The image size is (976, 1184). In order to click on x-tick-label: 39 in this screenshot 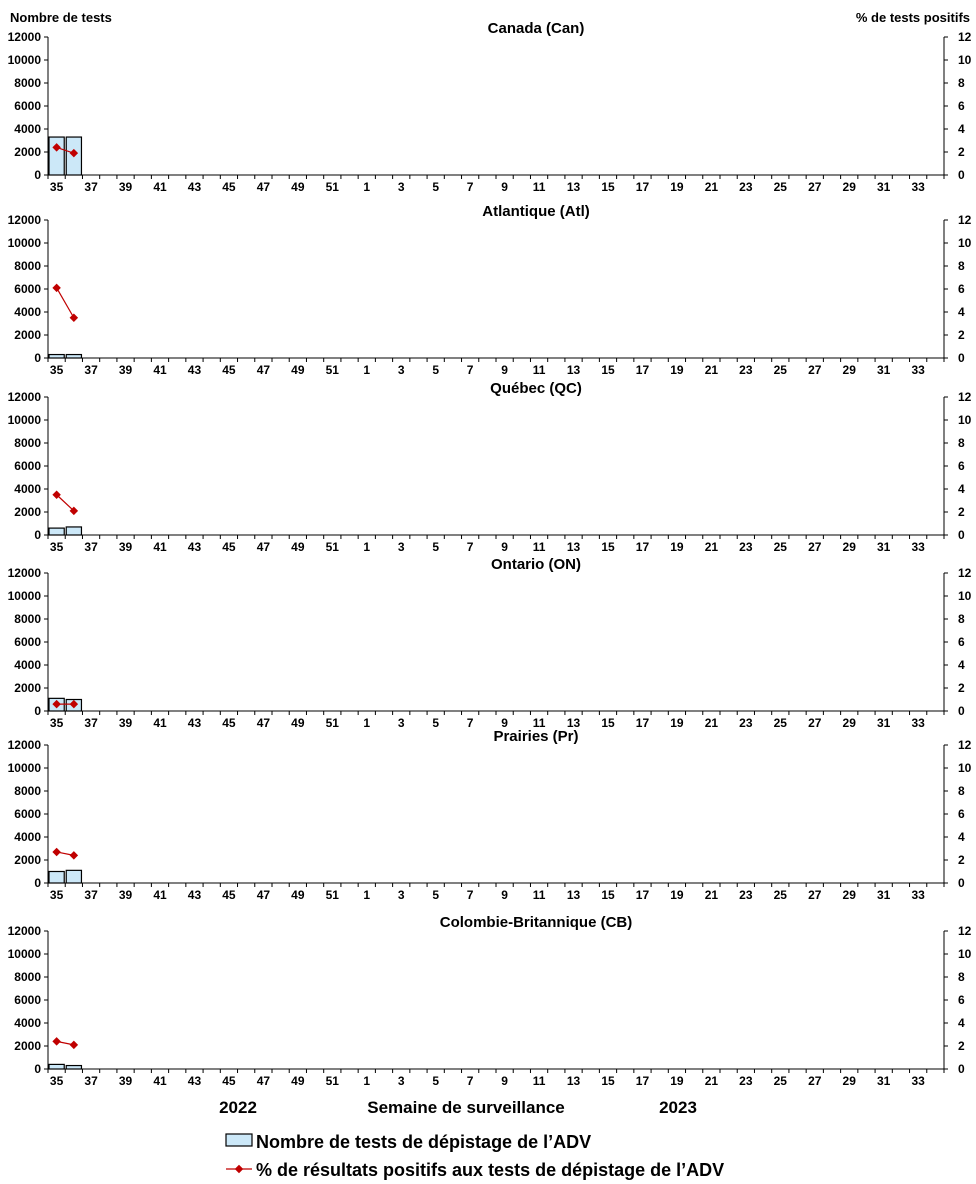, I will do `click(126, 370)`.